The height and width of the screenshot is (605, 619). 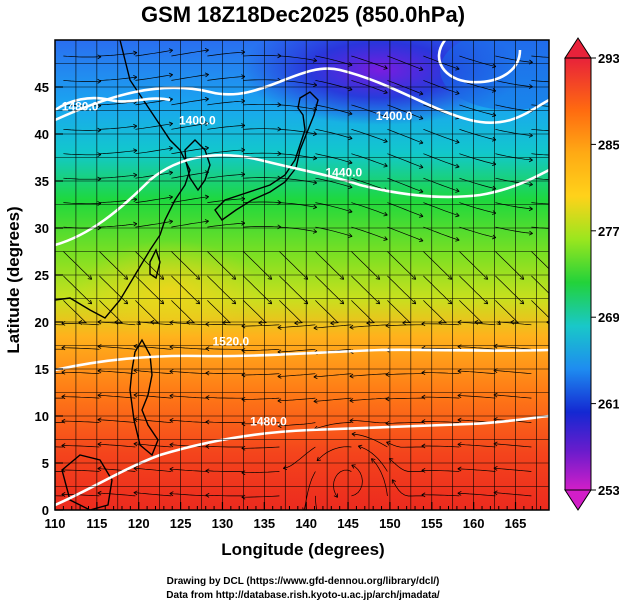 I want to click on y-axis-ticks: 0 5 10 15 20 25 30 35 40 45, so click(x=49, y=299).